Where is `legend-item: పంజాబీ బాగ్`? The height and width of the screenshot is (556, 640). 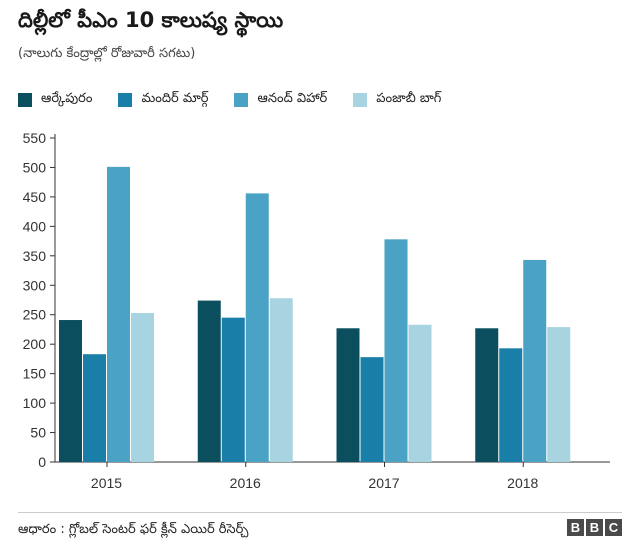
legend-item: పంజాబీ బాగ్ is located at coordinates (397, 100).